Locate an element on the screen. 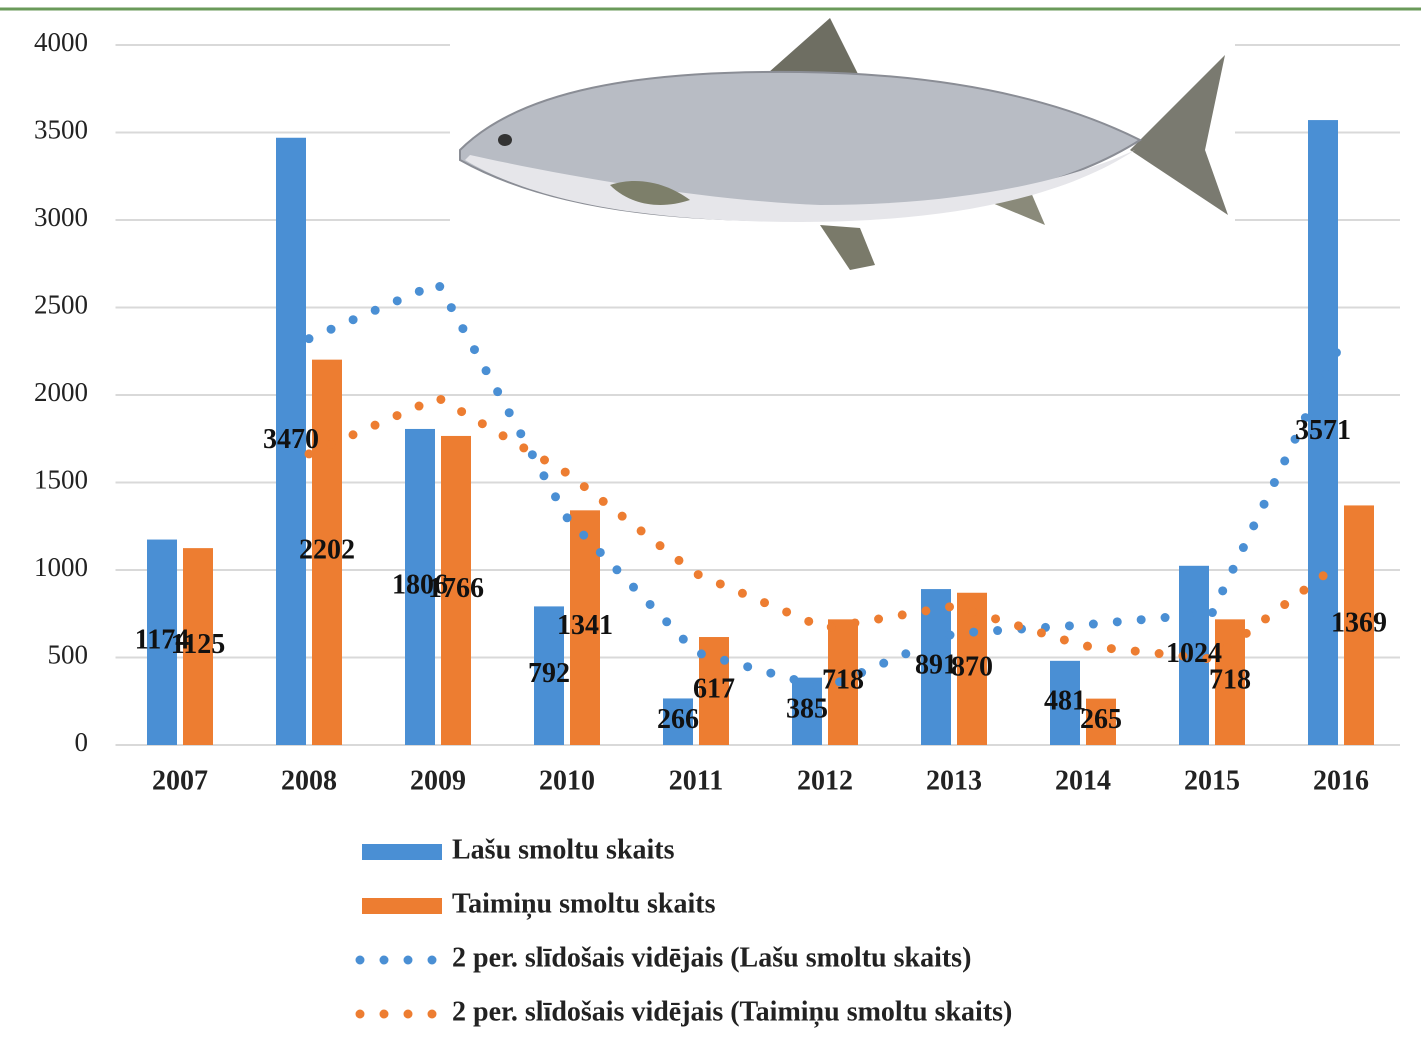 The height and width of the screenshot is (1047, 1421). data-label: 870 is located at coordinates (972, 666).